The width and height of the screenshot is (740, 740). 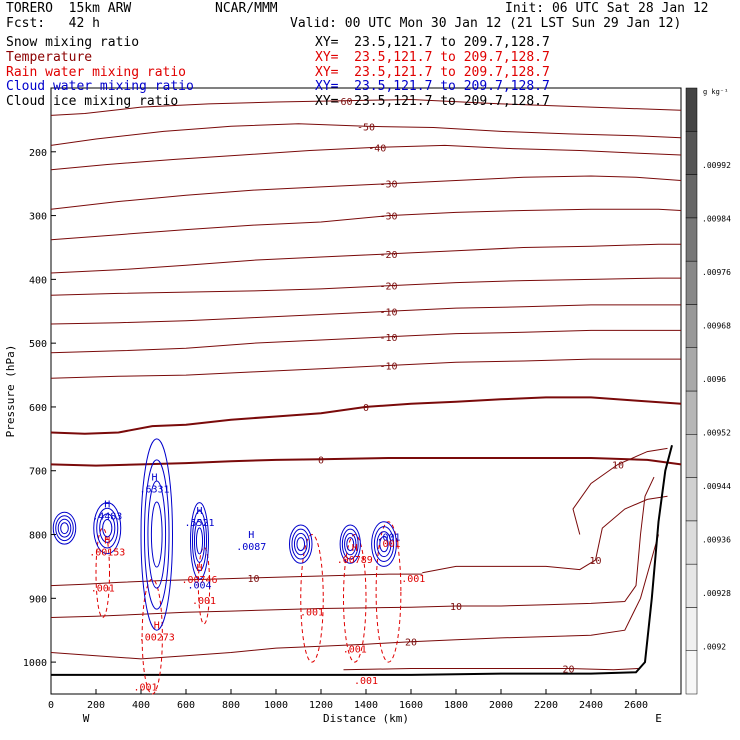 I want to click on y-tick-label: 400, so click(x=38, y=280).